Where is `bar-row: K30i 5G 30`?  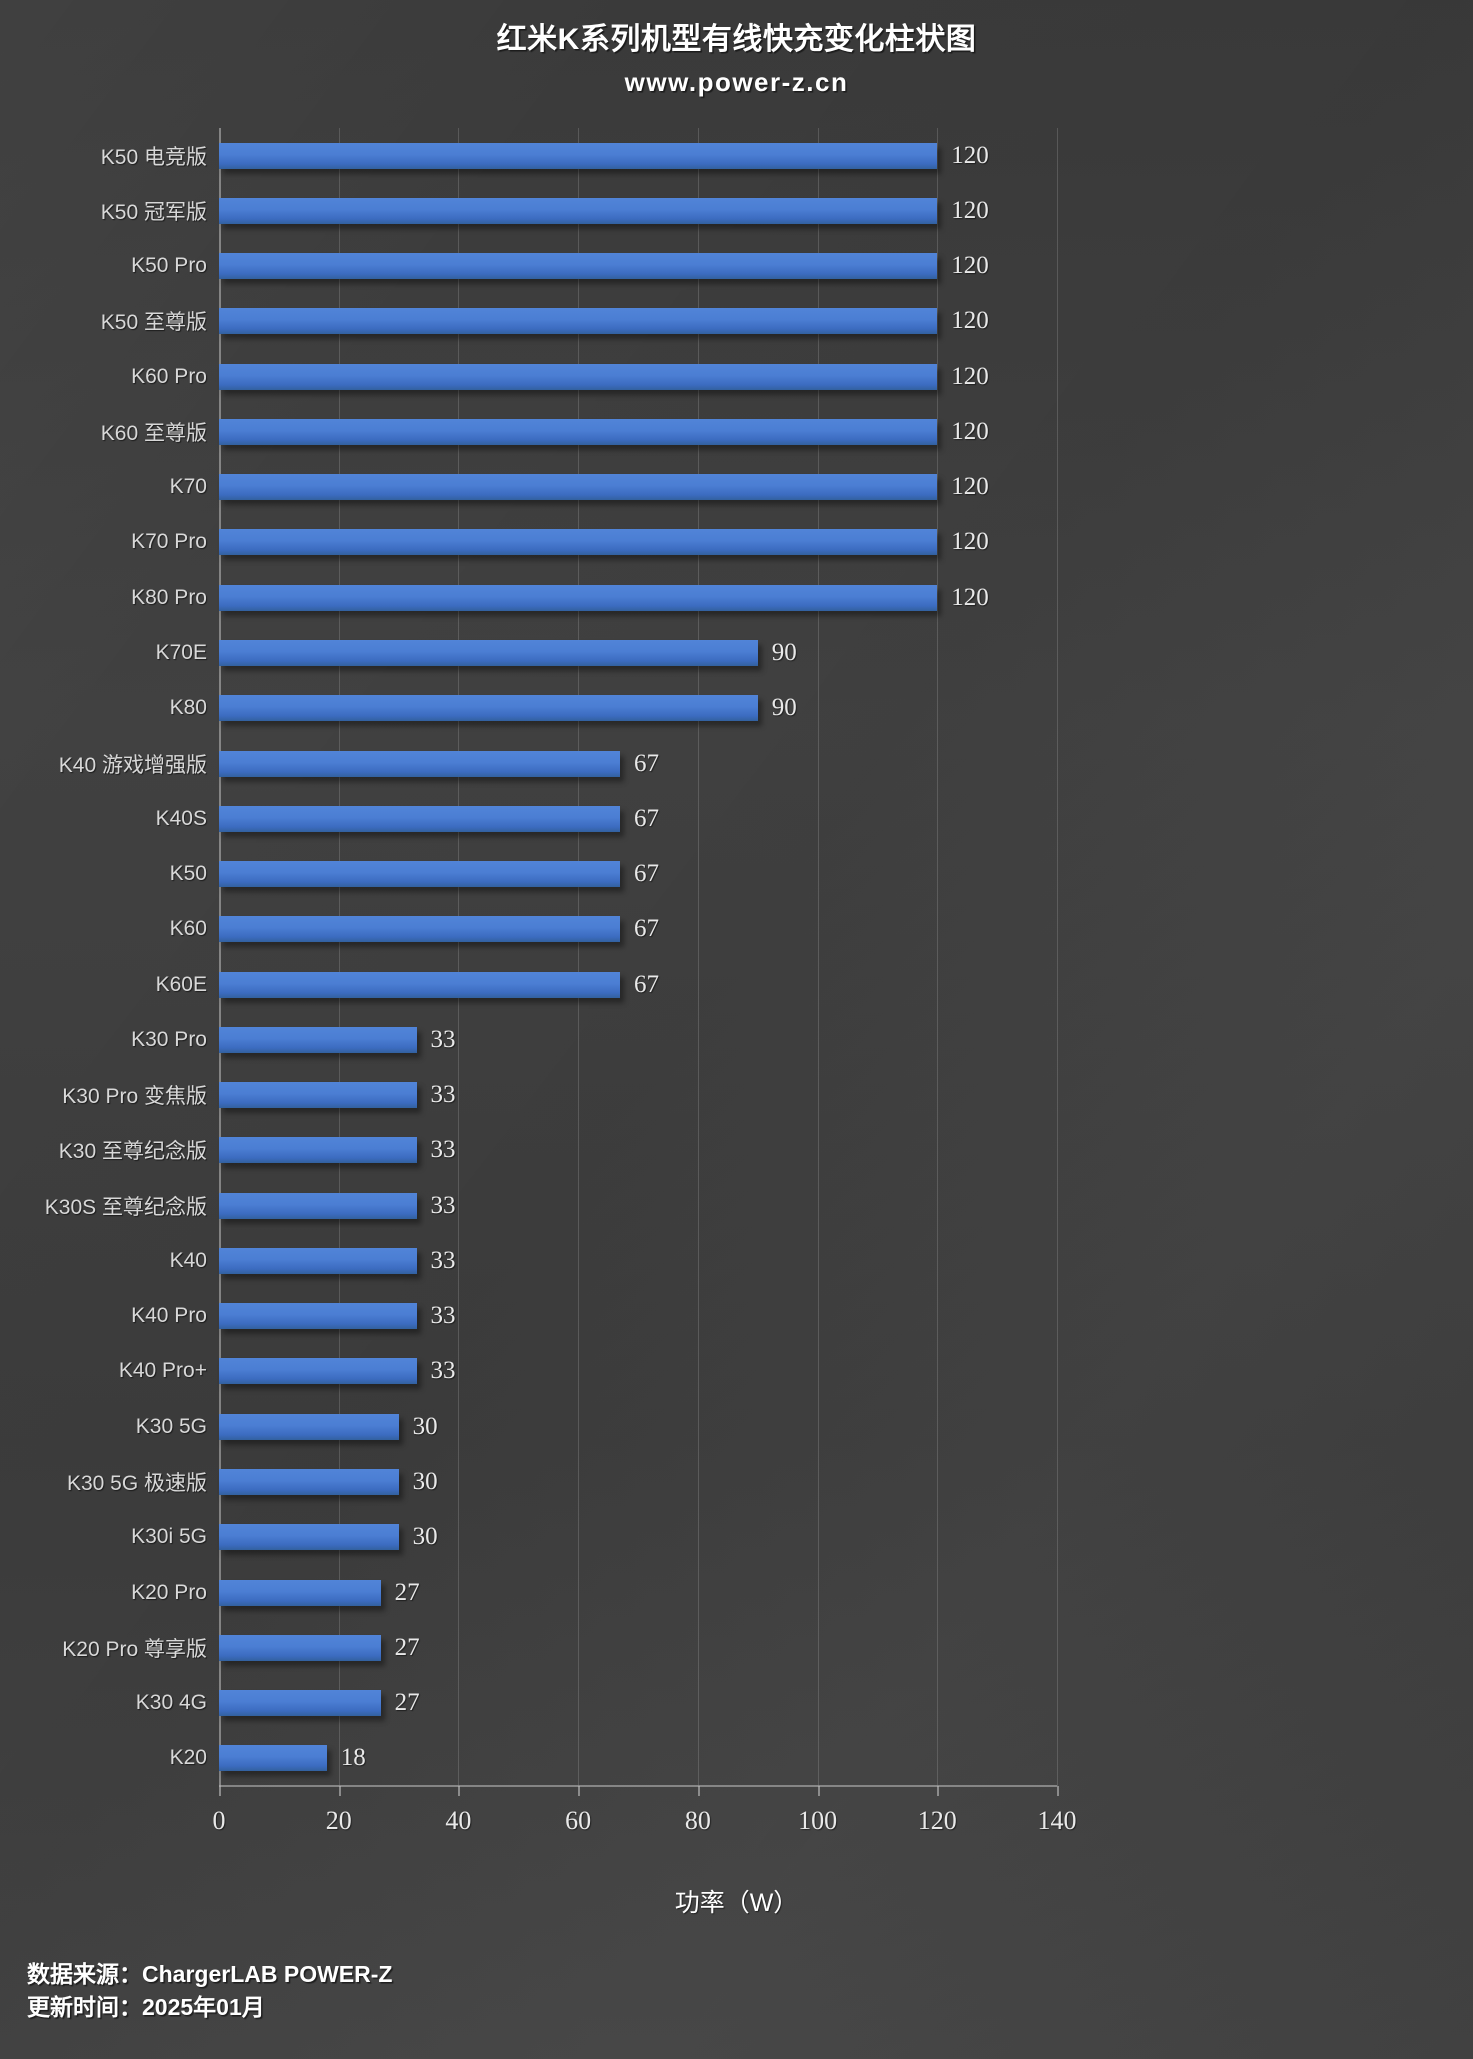 bar-row: K30i 5G 30 is located at coordinates (594, 1537).